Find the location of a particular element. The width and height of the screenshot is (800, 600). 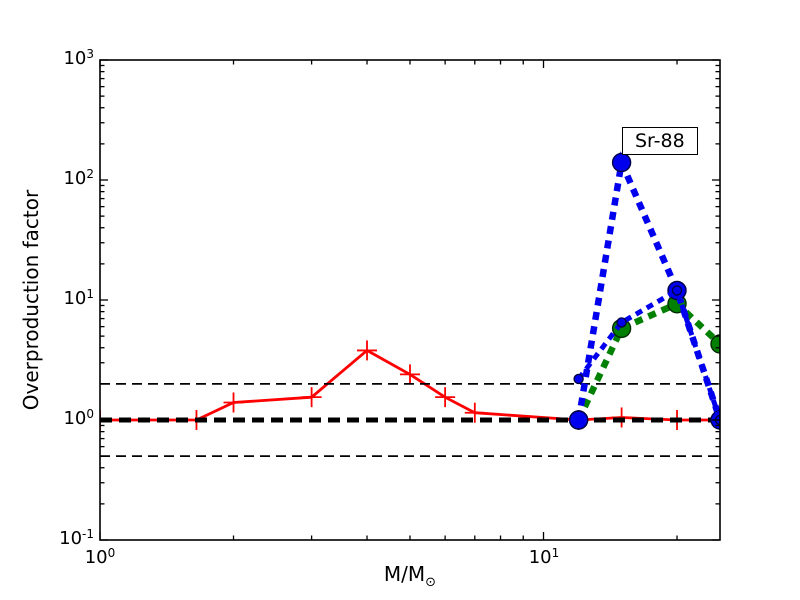

massive-blue-thin-dashed-line is located at coordinates (648, 353).